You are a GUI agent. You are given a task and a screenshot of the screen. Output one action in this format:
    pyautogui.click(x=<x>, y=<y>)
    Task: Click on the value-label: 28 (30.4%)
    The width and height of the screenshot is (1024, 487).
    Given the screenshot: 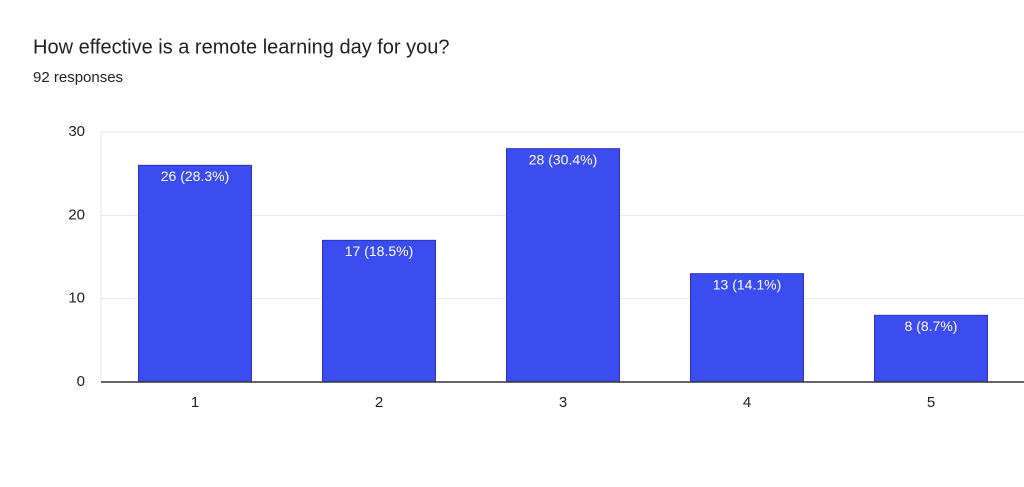 What is the action you would take?
    pyautogui.click(x=563, y=159)
    